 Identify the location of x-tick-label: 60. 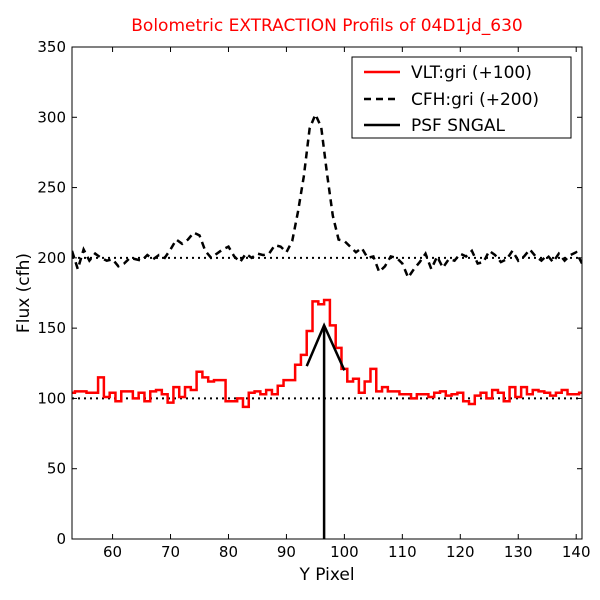
(112, 552).